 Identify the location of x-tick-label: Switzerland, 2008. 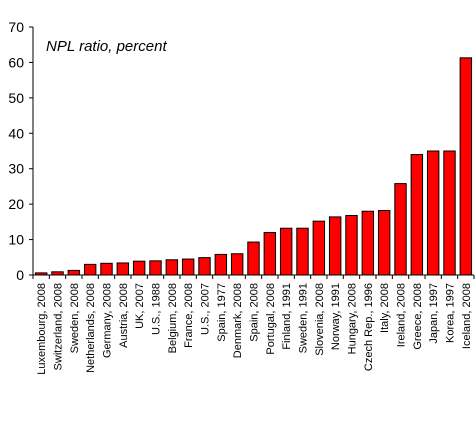
(59, 326).